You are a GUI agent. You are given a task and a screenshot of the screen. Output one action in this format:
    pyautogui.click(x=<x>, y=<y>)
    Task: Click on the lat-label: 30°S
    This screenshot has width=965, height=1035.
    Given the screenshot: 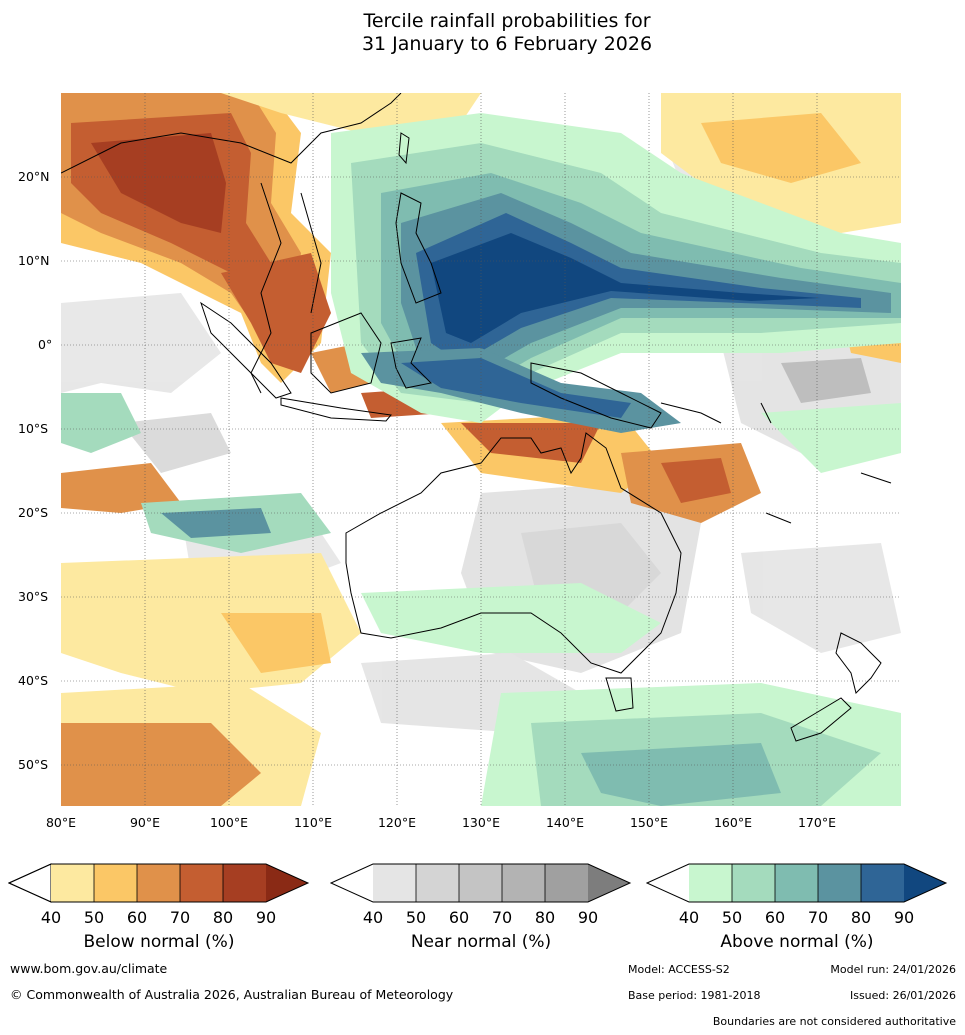 What is the action you would take?
    pyautogui.click(x=33, y=596)
    